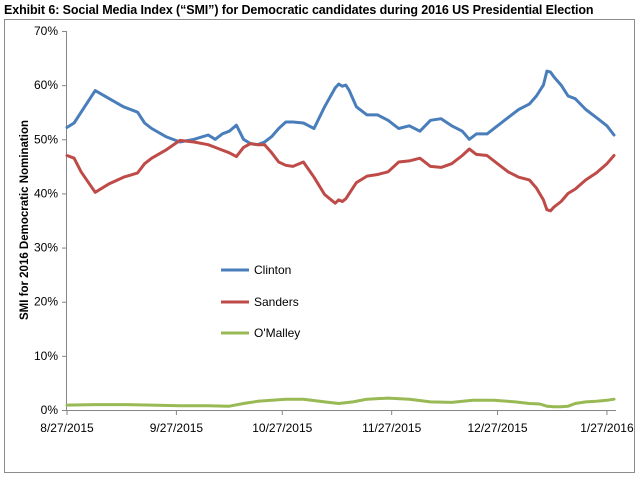  Describe the element at coordinates (282, 428) in the screenshot. I see `x-tick-label: 10/27/2015` at that location.